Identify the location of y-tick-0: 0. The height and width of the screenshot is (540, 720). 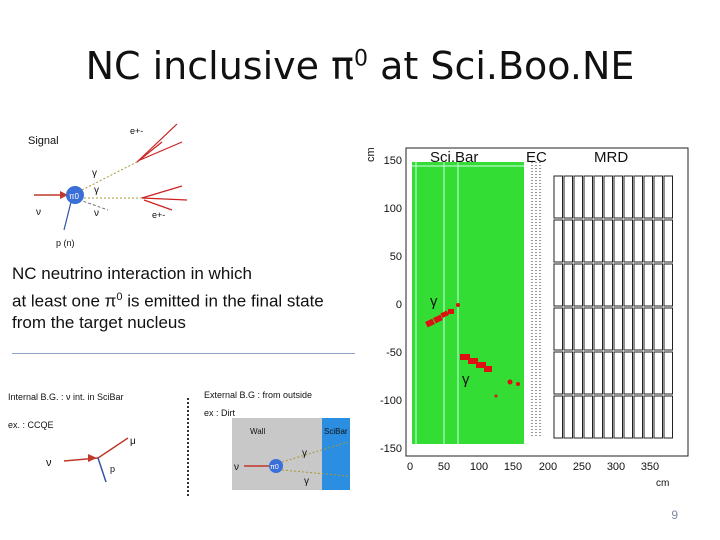
(399, 305).